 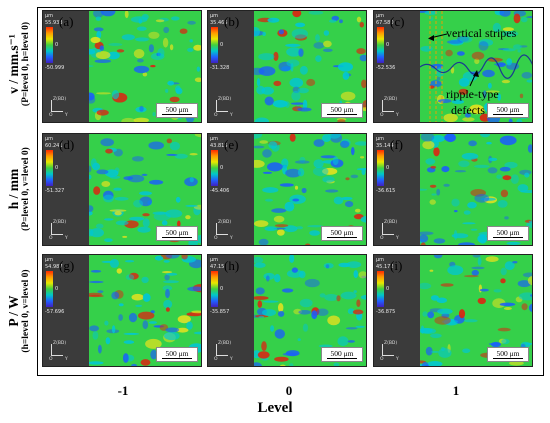 What do you see at coordinates (397, 66) in the screenshot?
I see `colorbar-area: μm 67.580 0 -52.536 Z(BD) O Y` at bounding box center [397, 66].